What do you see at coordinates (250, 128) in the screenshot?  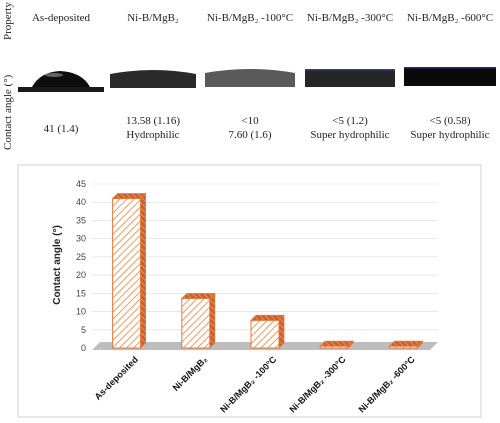 I see `value-ni-b-mgb2-100: <10 7.60 (1.6)` at bounding box center [250, 128].